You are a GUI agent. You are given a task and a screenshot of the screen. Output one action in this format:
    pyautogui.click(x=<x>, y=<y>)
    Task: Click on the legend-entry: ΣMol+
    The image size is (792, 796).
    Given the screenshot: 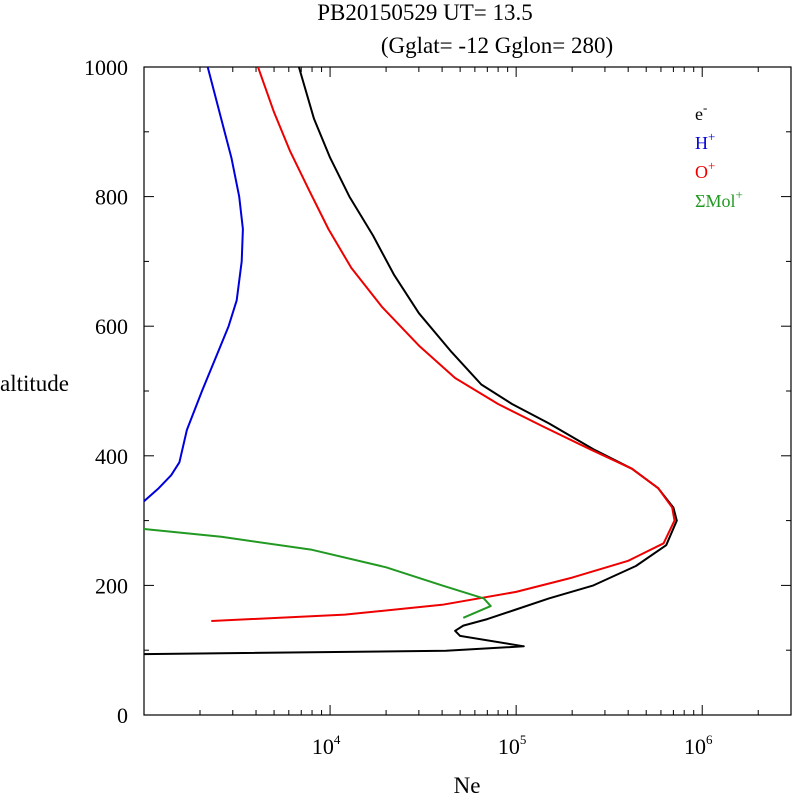 What is the action you would take?
    pyautogui.click(x=719, y=199)
    